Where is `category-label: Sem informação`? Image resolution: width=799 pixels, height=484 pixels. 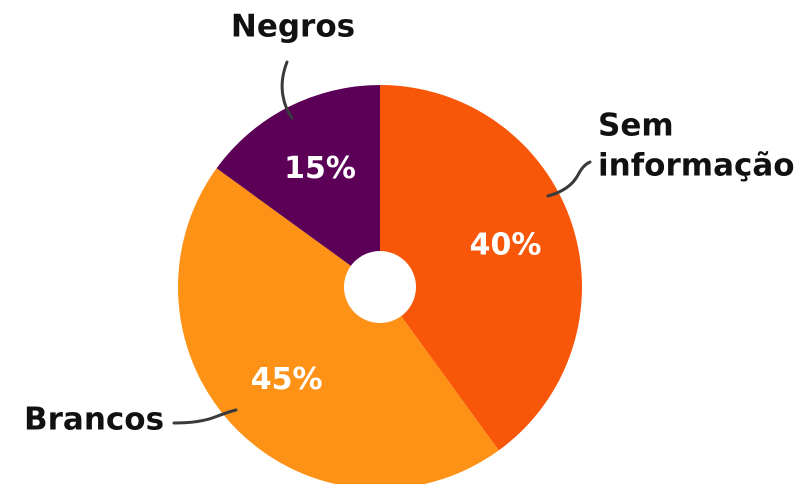
category-label: Sem informação is located at coordinates (696, 146).